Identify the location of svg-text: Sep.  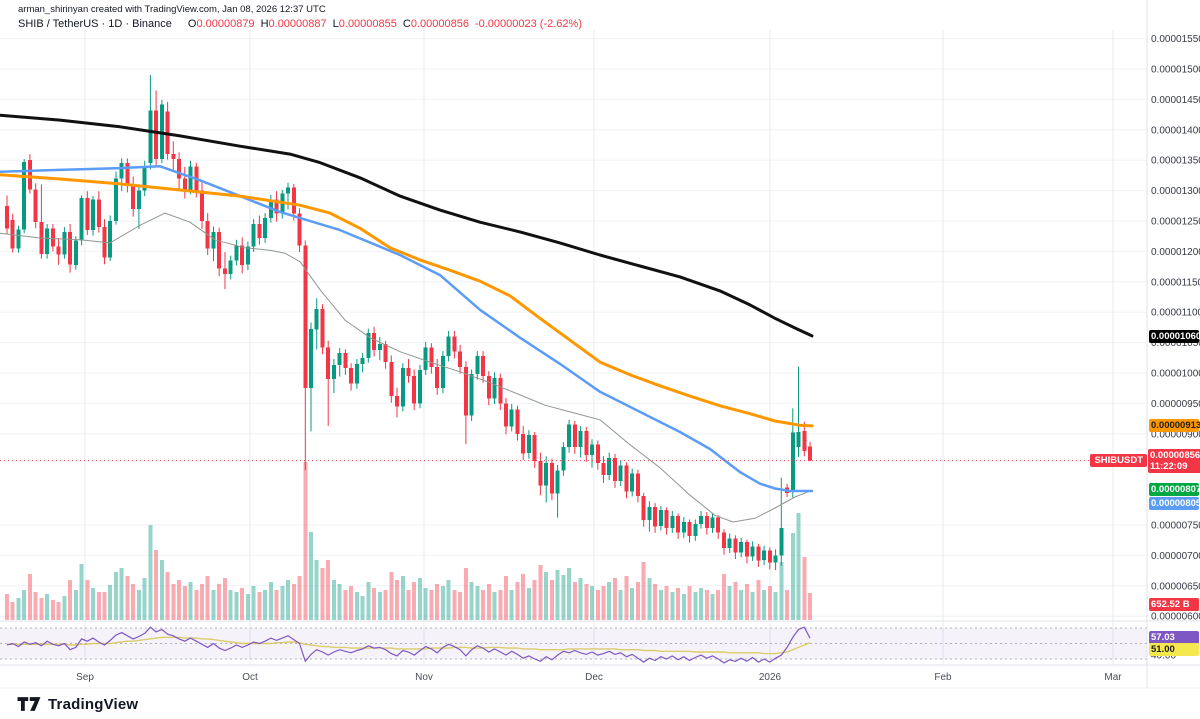
(85, 677).